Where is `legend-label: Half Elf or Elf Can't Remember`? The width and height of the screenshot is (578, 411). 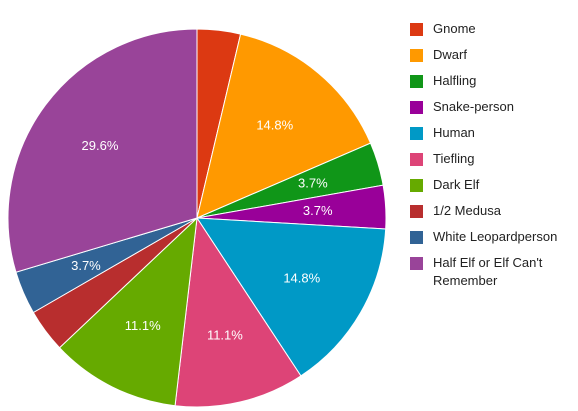
legend-label: Half Elf or Elf Can't Remember is located at coordinates (488, 271).